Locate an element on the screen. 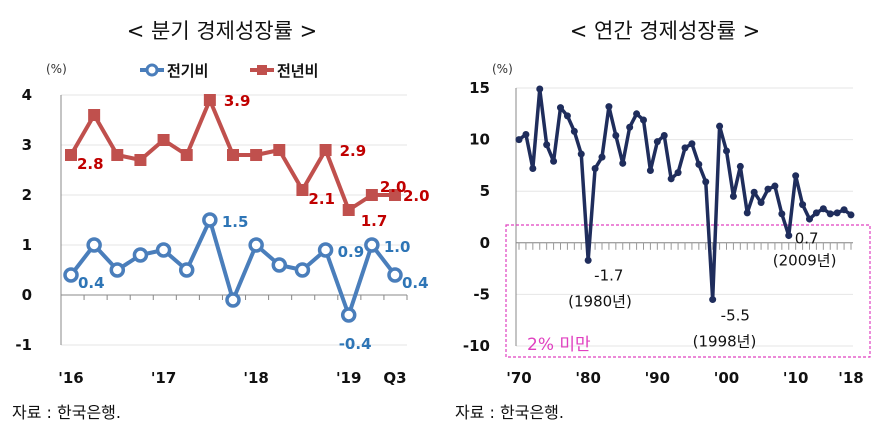  legend-square-marker is located at coordinates (262, 70).